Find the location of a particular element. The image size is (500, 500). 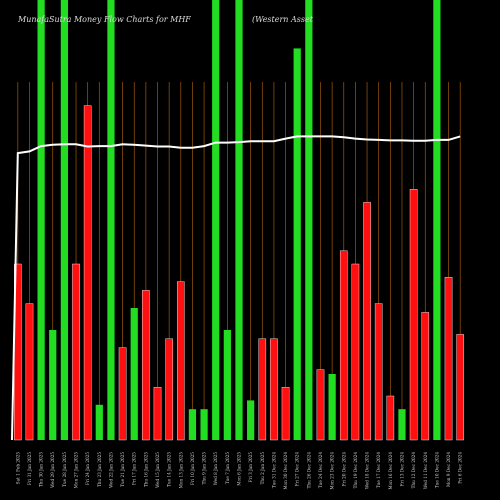

chart-title-right: (Western Asset is located at coordinates (283, 19).